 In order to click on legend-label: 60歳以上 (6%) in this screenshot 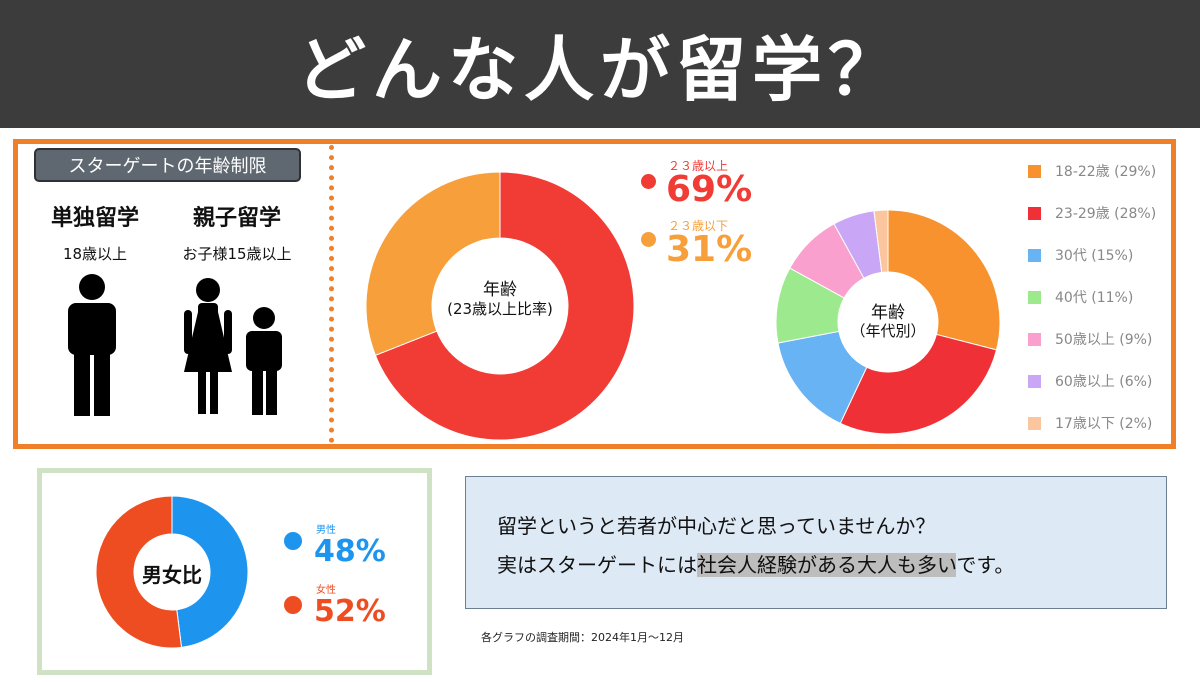, I will do `click(1104, 382)`.